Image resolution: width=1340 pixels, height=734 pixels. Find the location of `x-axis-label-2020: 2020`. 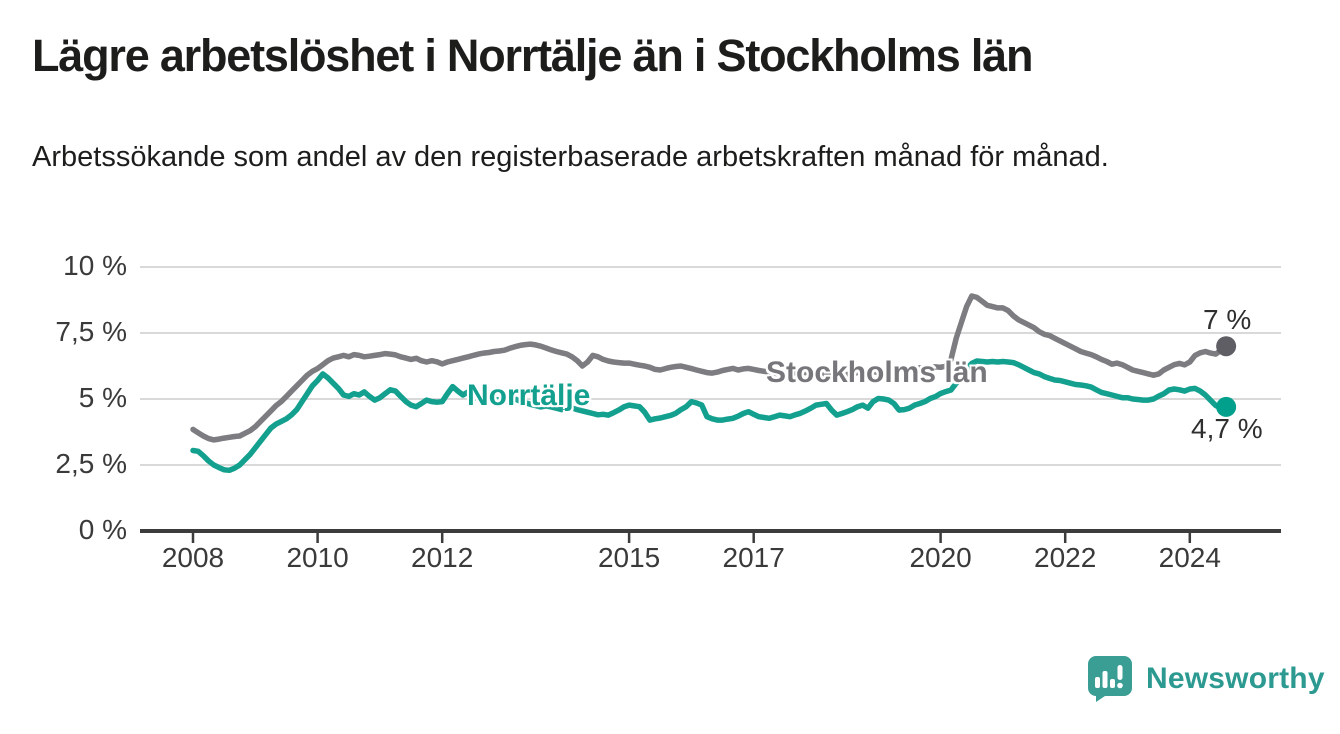

x-axis-label-2020: 2020 is located at coordinates (940, 557).